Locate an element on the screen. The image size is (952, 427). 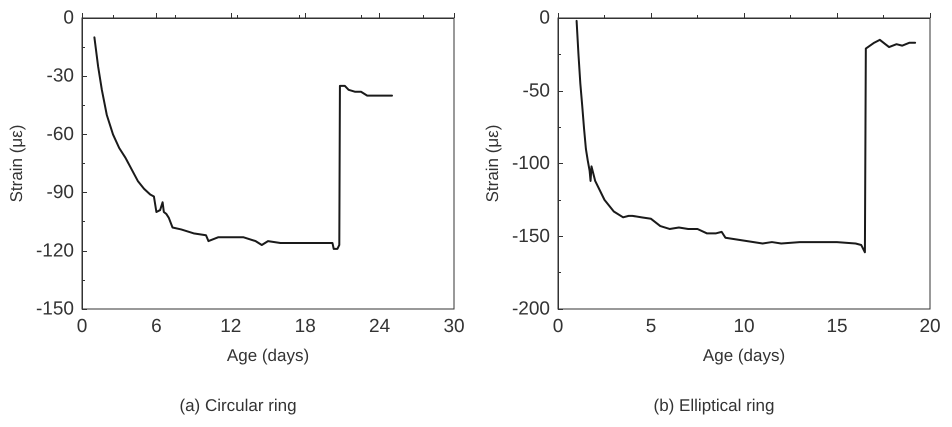
y-tick-label: -30 is located at coordinates (60, 76).